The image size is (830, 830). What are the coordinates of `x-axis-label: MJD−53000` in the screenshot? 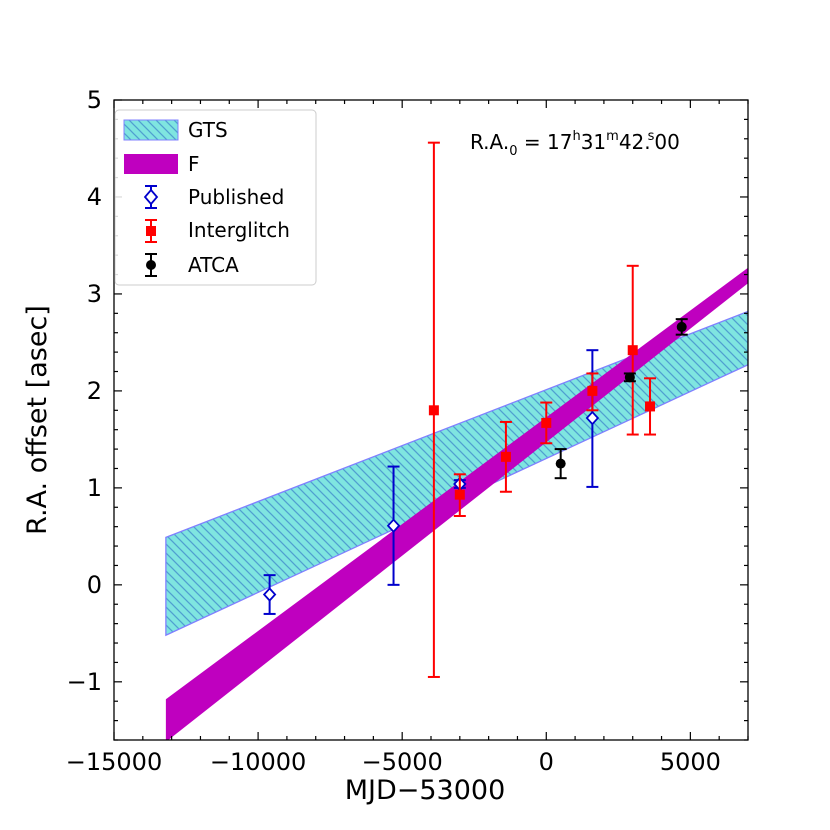 It's located at (425, 790).